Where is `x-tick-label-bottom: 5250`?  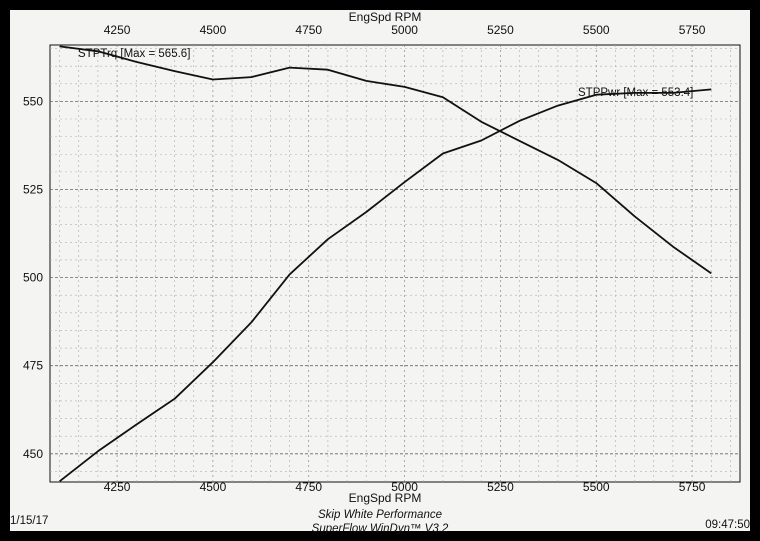 x-tick-label-bottom: 5250 is located at coordinates (500, 487).